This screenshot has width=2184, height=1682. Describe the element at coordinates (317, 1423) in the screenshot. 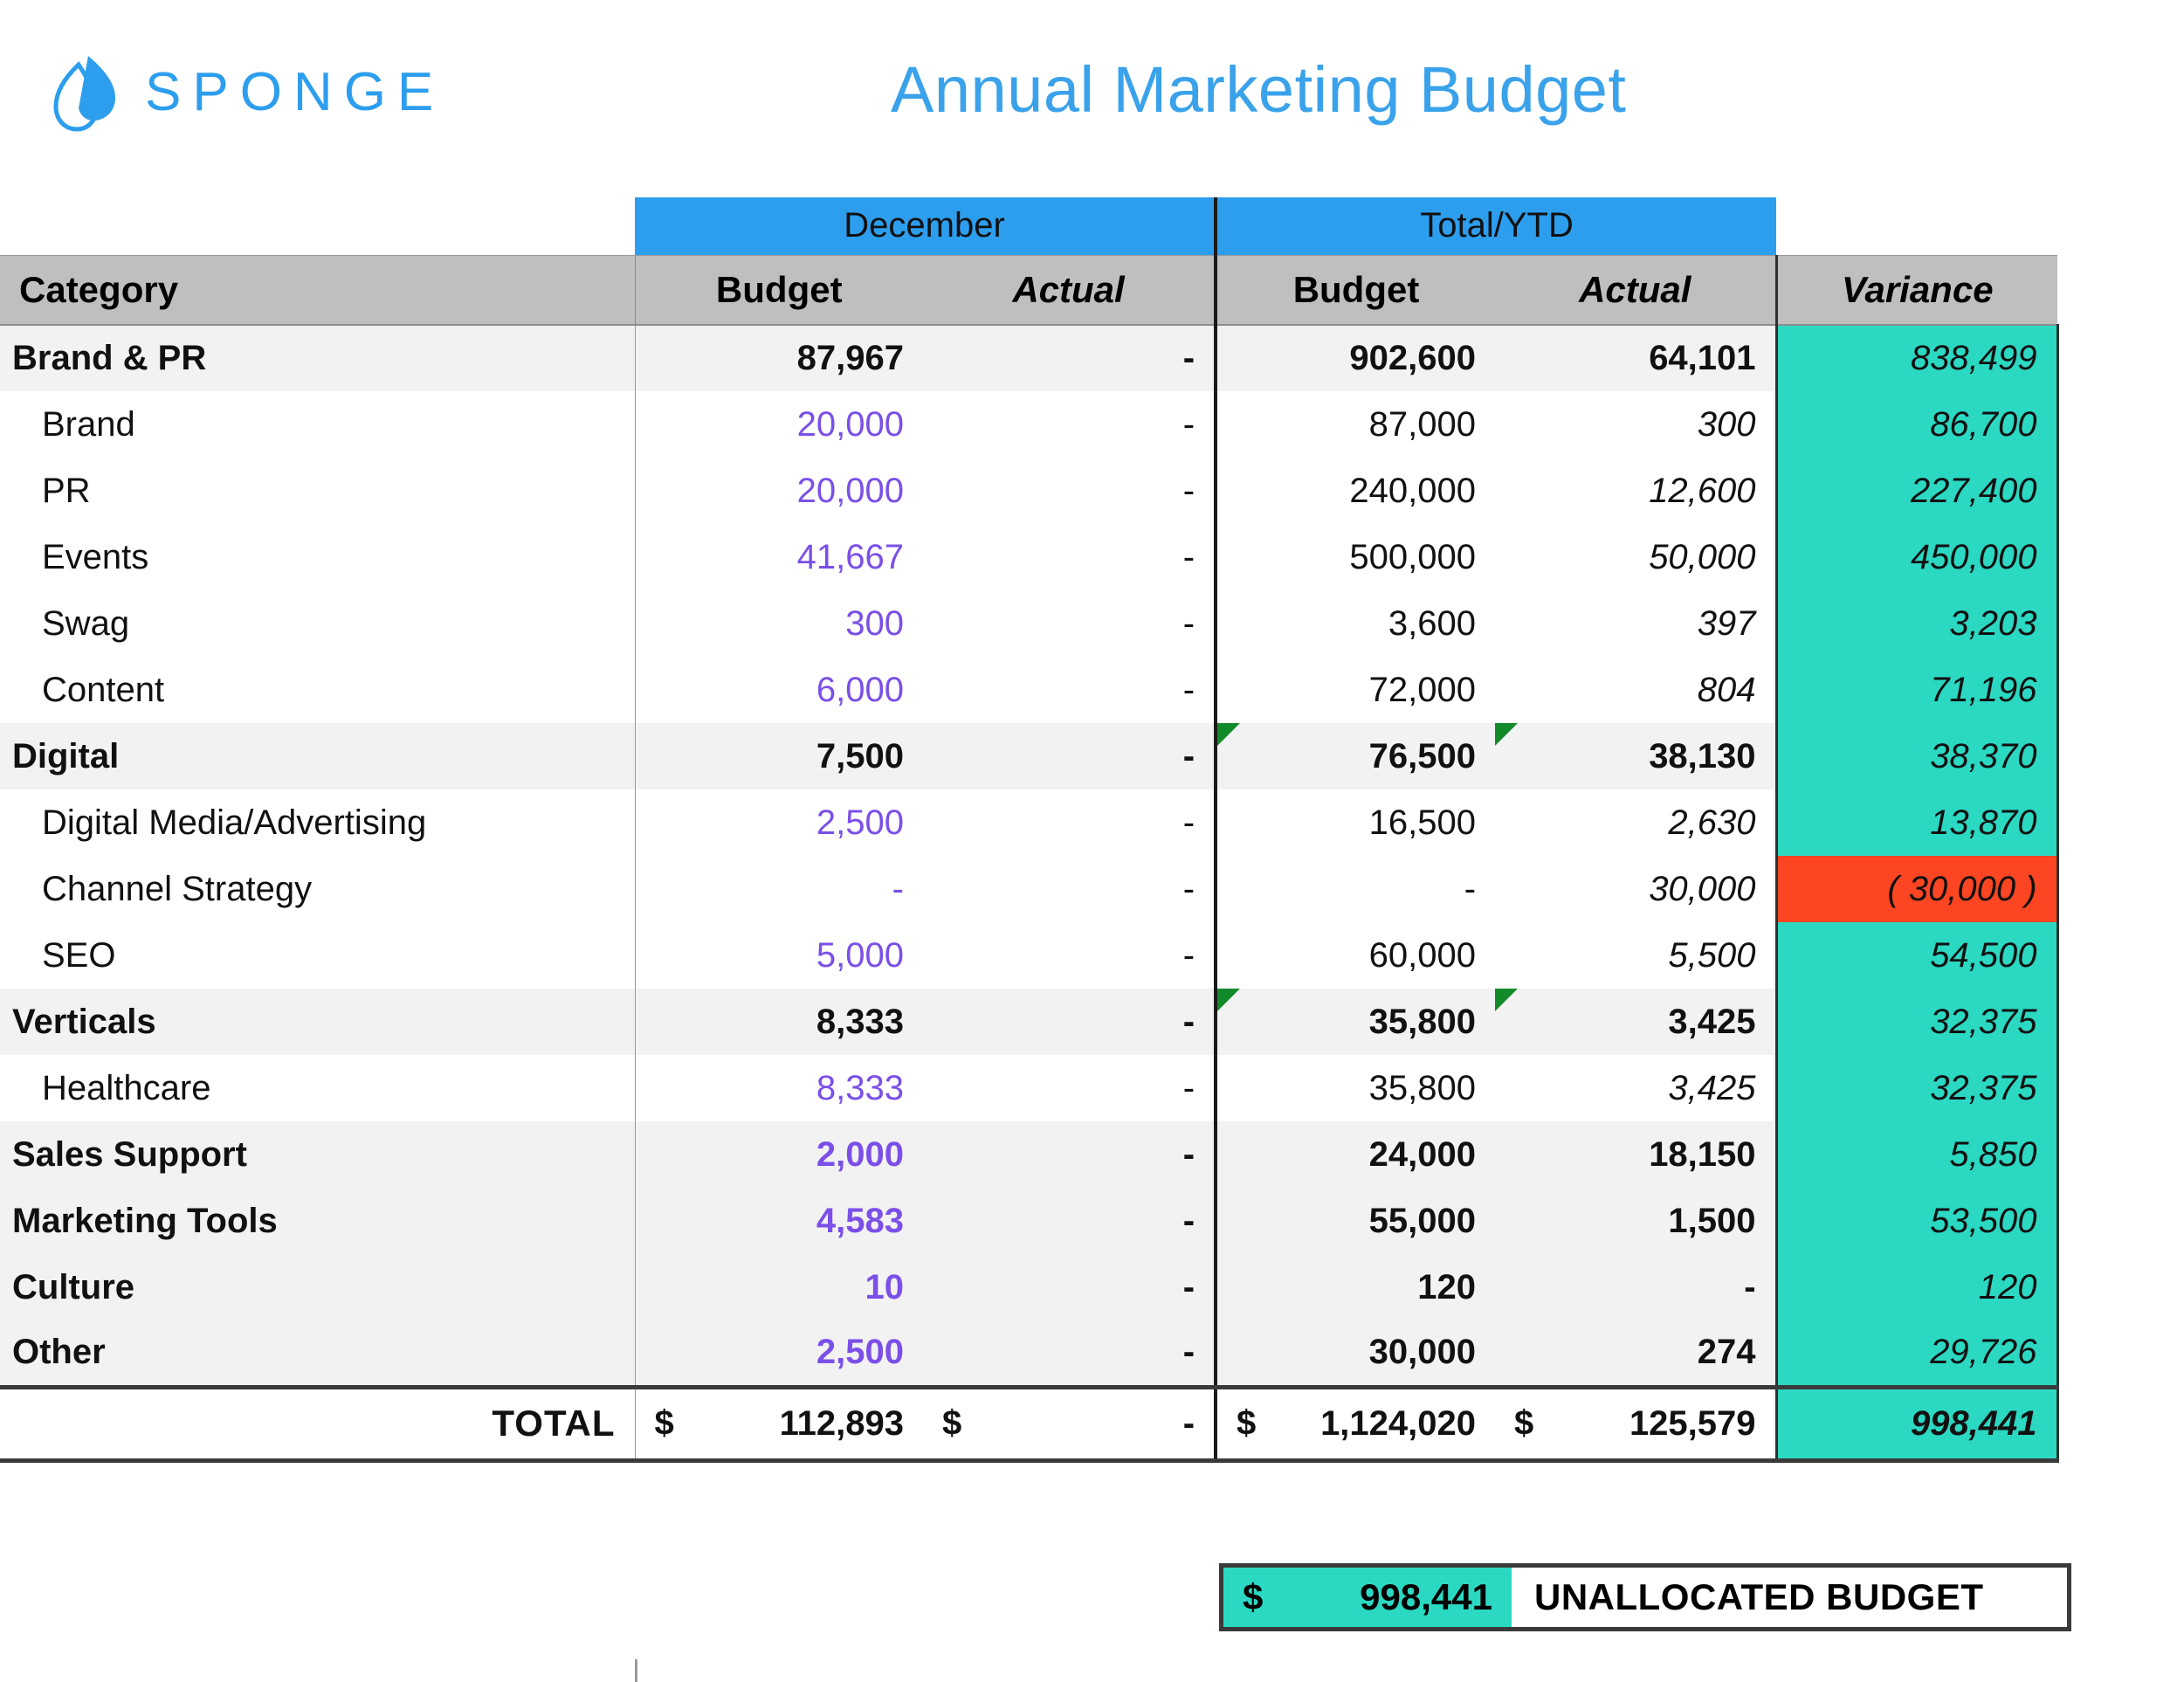

I see `total-label: TOTAL` at that location.